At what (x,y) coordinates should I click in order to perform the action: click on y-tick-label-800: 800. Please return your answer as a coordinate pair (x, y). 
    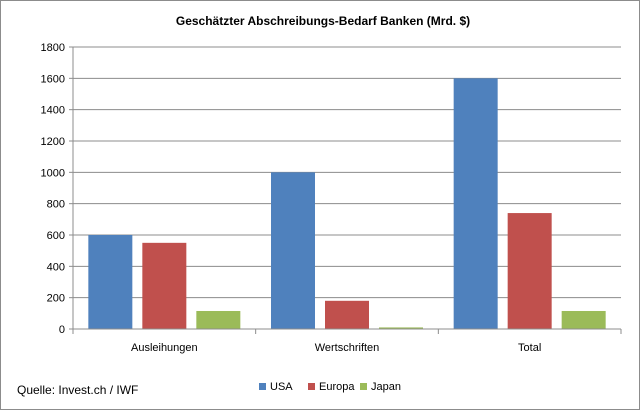
    Looking at the image, I should click on (56, 205).